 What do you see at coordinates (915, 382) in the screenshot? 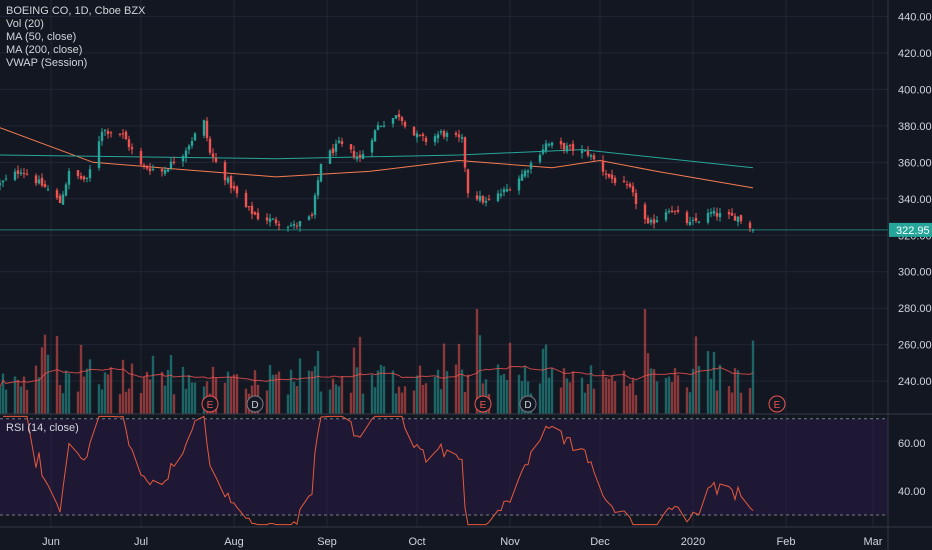
I see `y-tick-label: 240.00` at bounding box center [915, 382].